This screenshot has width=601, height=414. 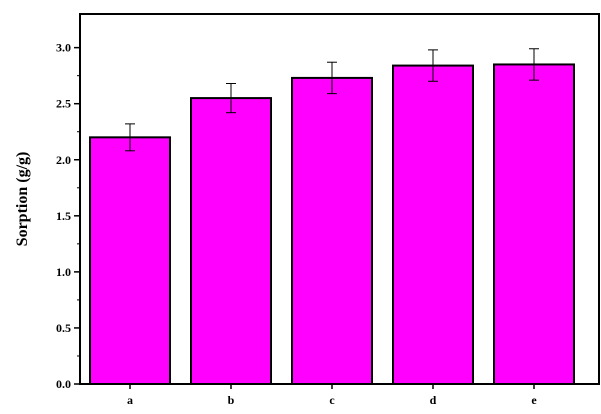 I want to click on y-tick-label: 0.0, so click(x=63, y=384).